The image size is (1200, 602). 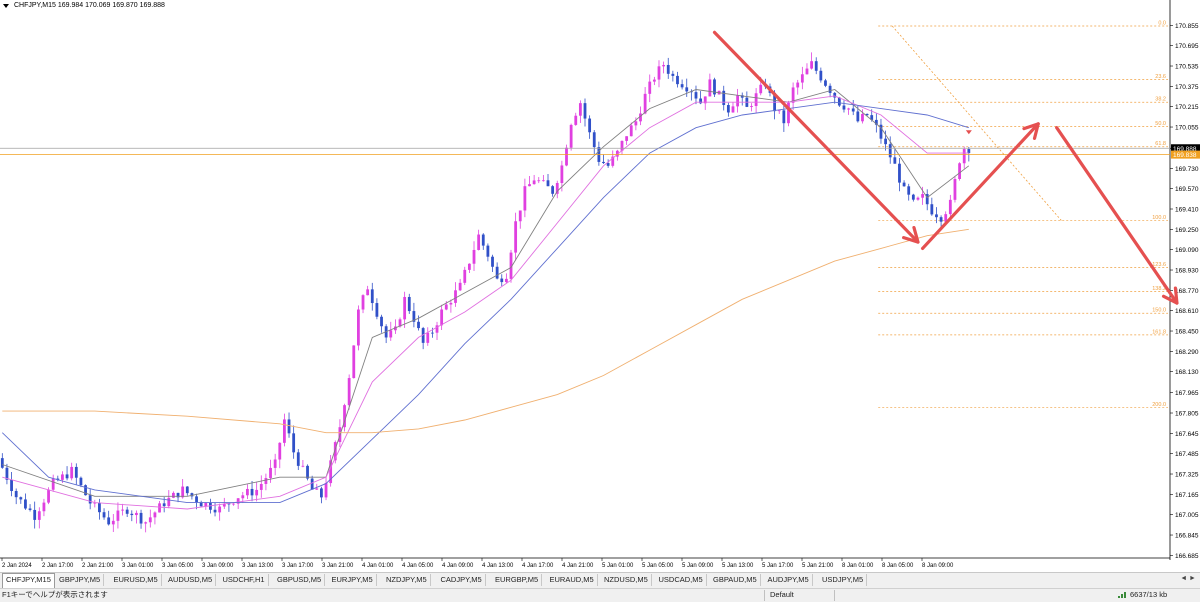 What do you see at coordinates (218, 566) in the screenshot?
I see `time-tick-label: 3 Jan 09:00` at bounding box center [218, 566].